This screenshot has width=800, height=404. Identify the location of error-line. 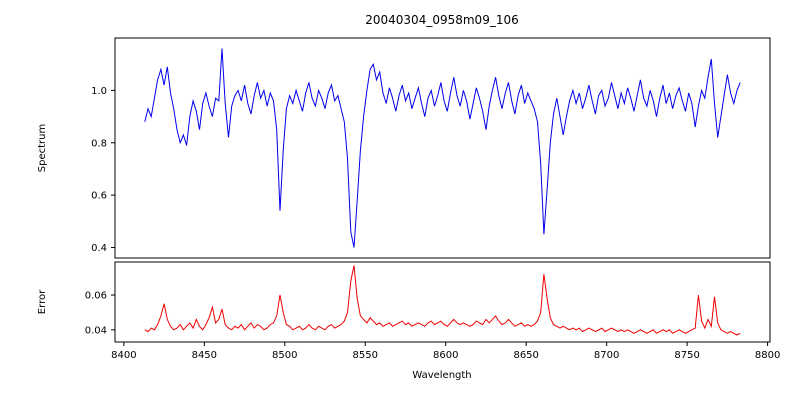
(442, 300).